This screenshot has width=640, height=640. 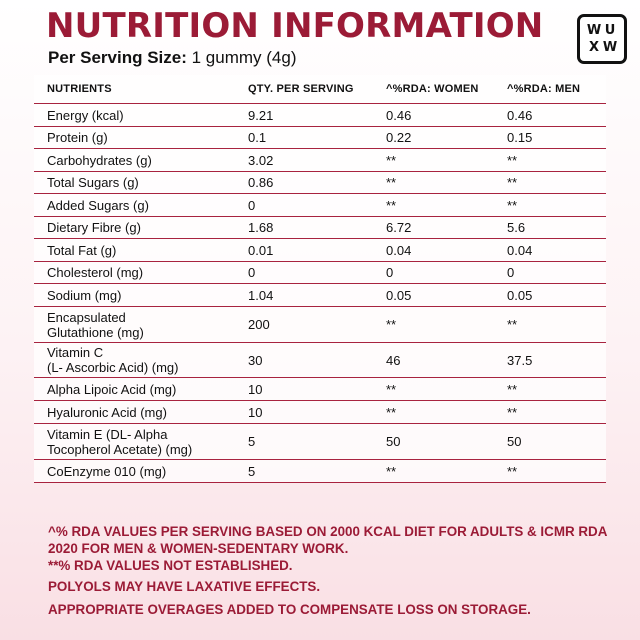 What do you see at coordinates (393, 441) in the screenshot?
I see `rda-women: 50` at bounding box center [393, 441].